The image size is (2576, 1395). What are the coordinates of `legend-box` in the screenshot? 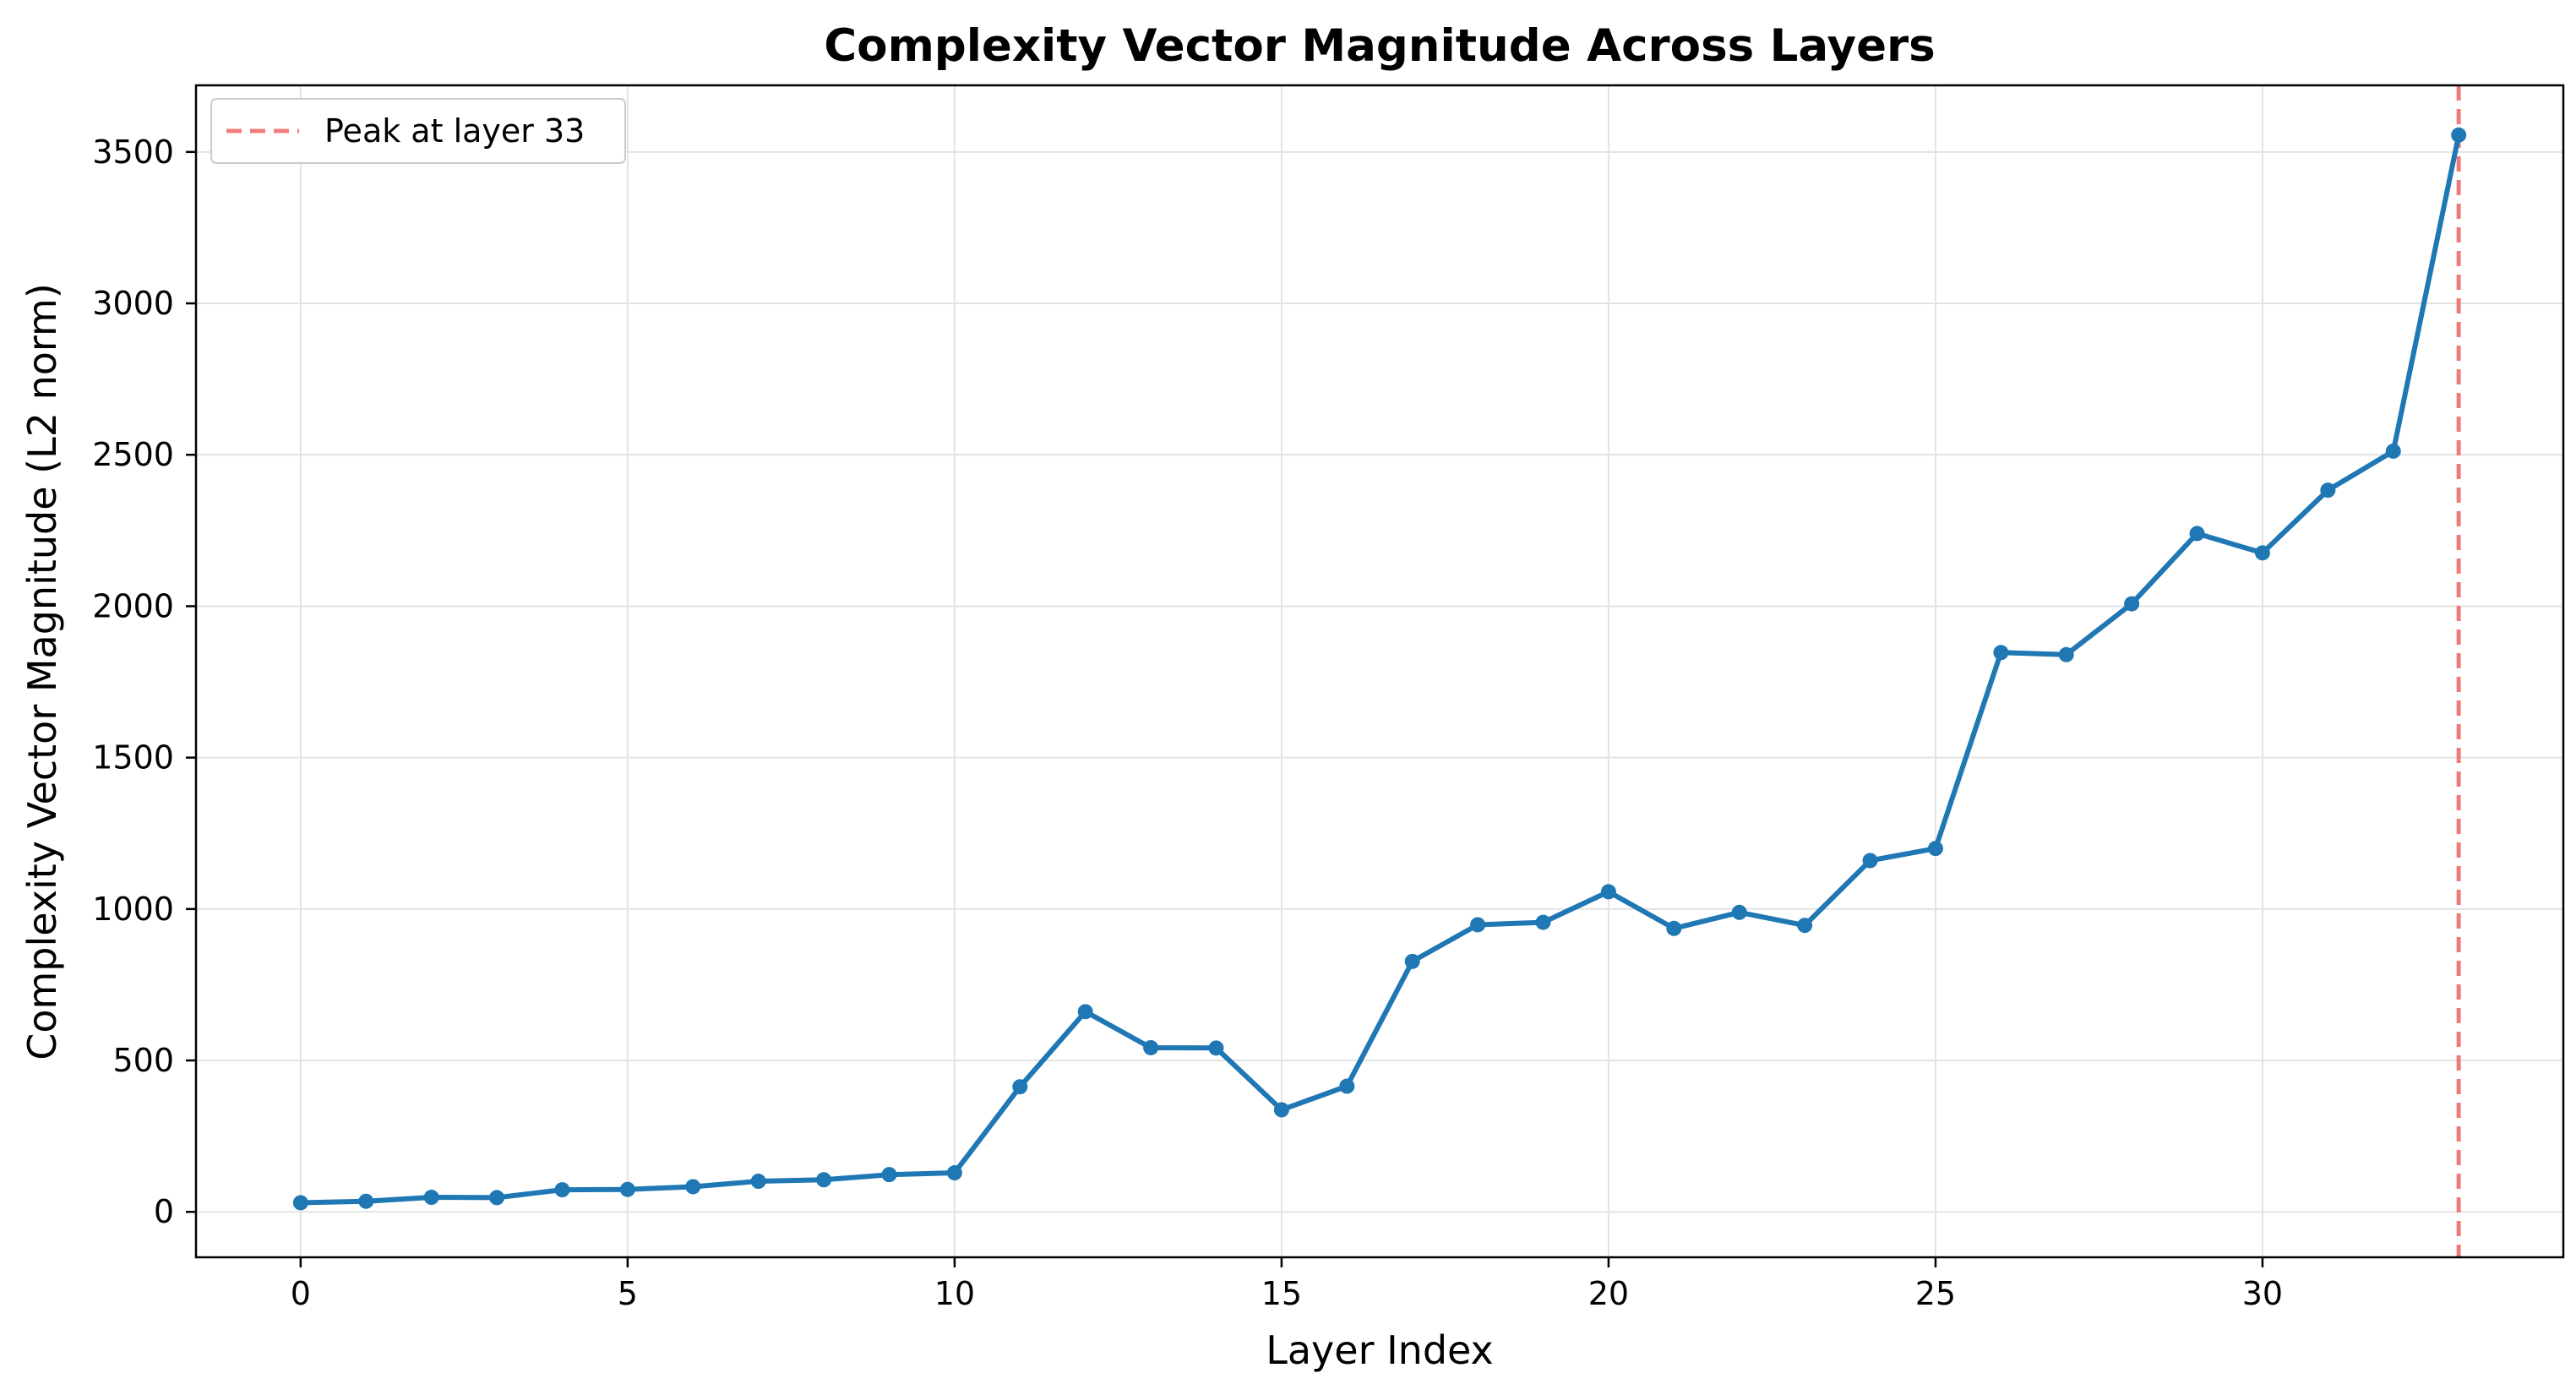 It's located at (418, 131).